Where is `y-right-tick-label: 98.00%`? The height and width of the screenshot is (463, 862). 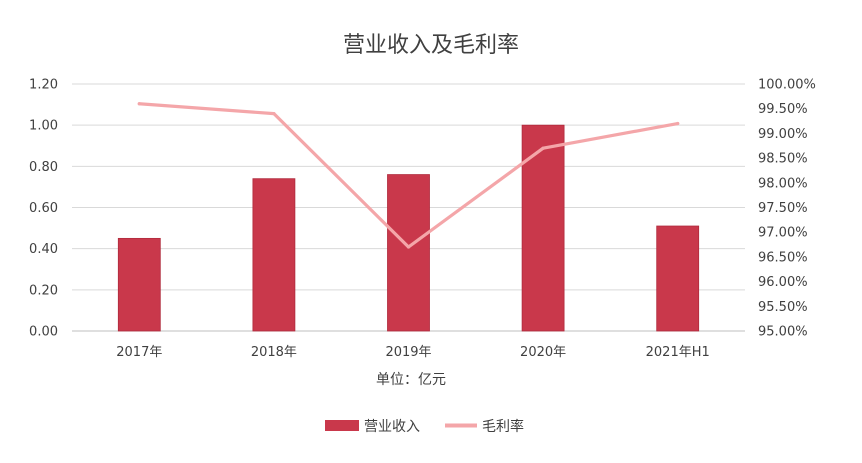 y-right-tick-label: 98.00% is located at coordinates (783, 183).